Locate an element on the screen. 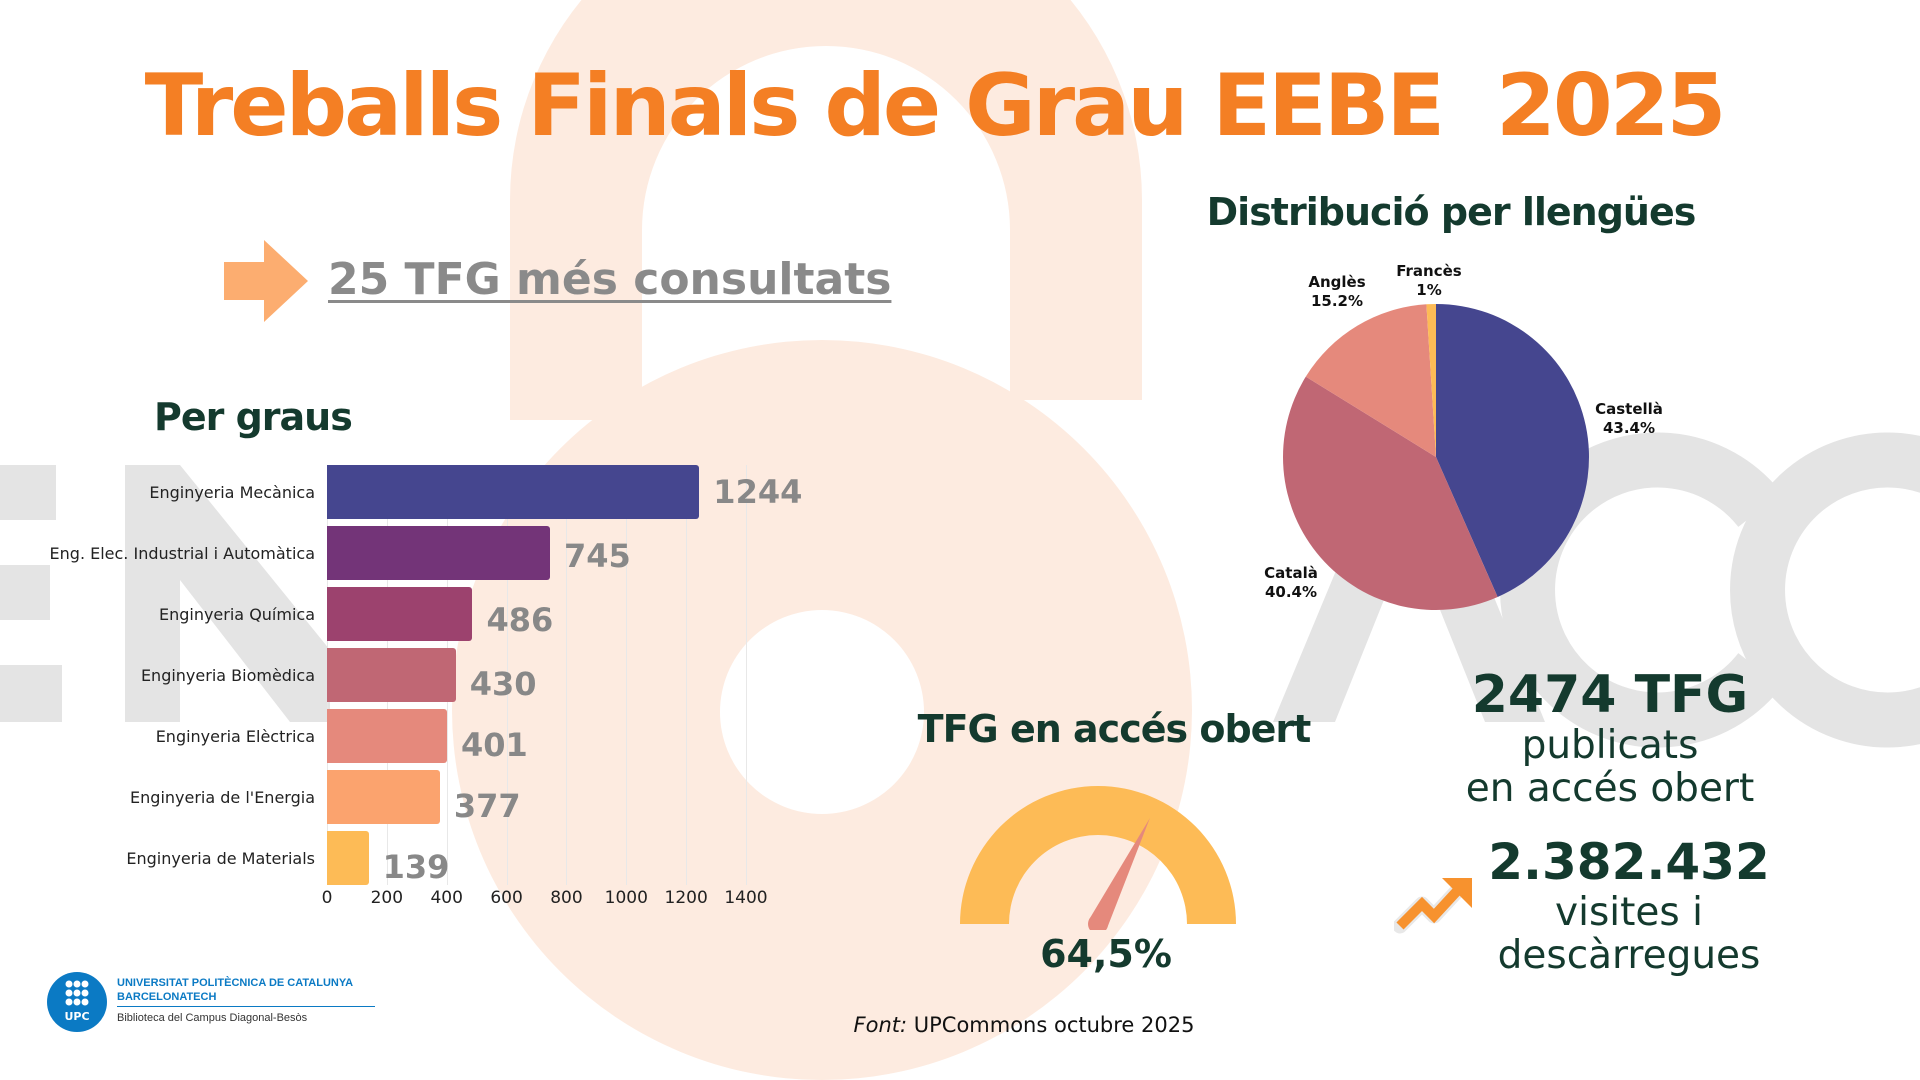 The width and height of the screenshot is (1920, 1080). x-tick-label: 400 is located at coordinates (446, 898).